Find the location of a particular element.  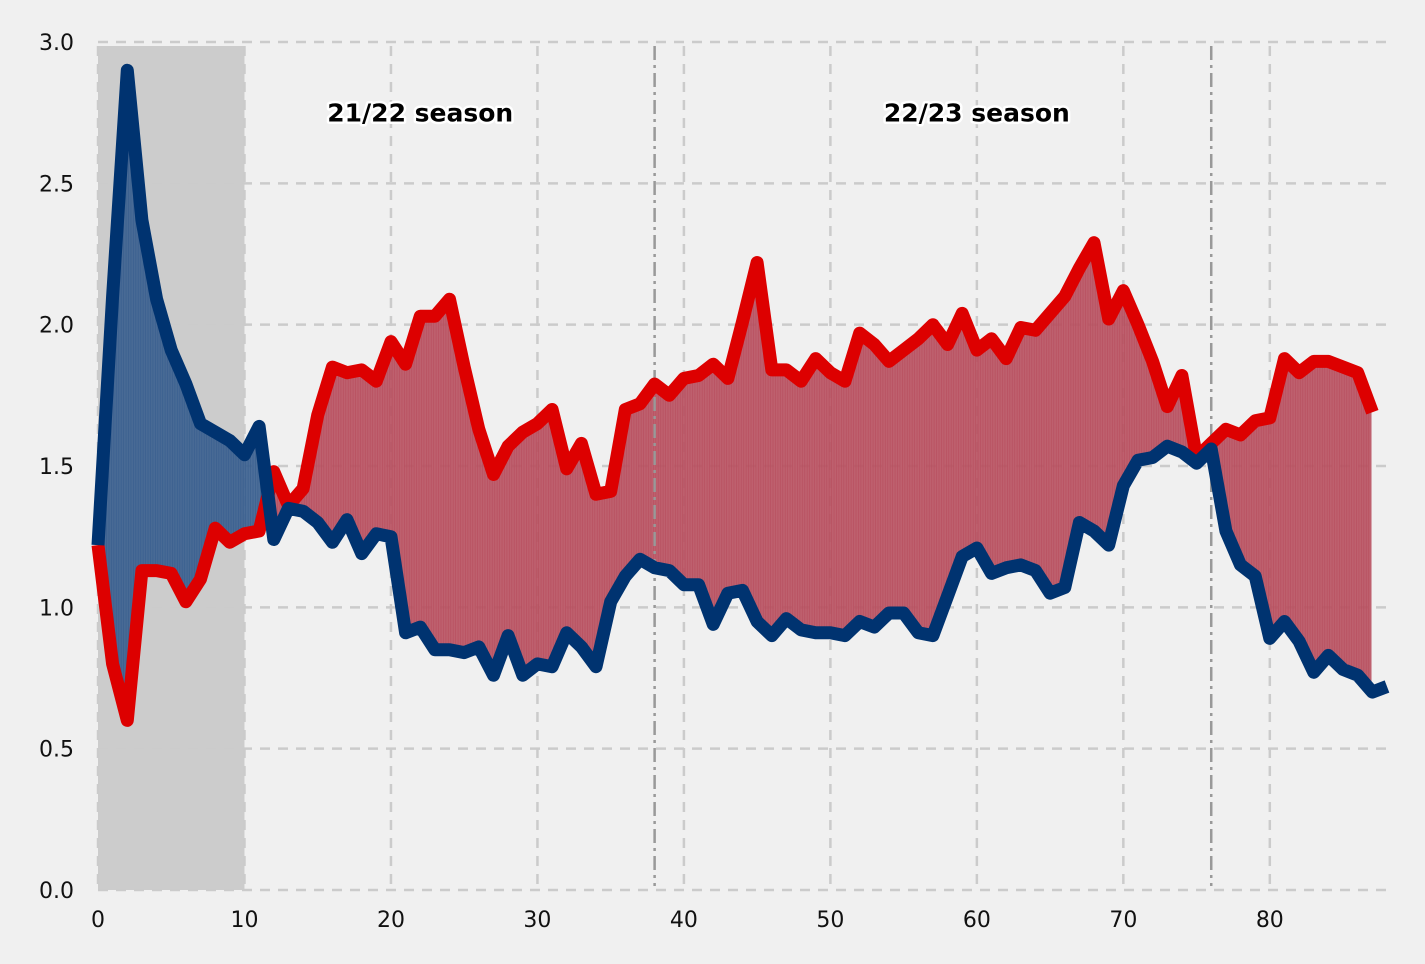

x-tick-label: 20 is located at coordinates (391, 920).